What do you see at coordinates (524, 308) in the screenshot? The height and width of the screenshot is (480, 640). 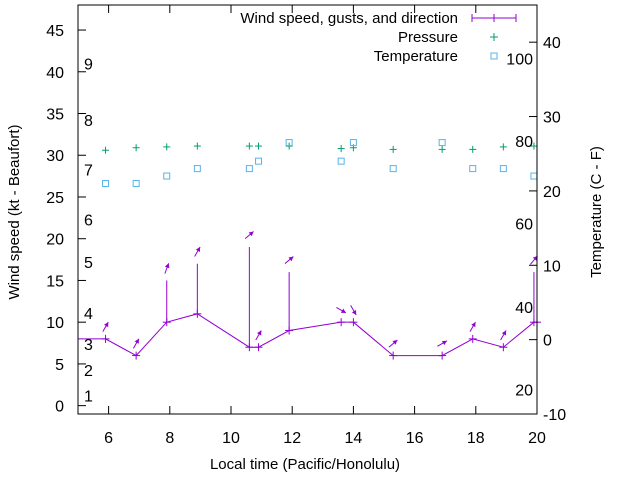 I see `fahrenheit-label: 40` at bounding box center [524, 308].